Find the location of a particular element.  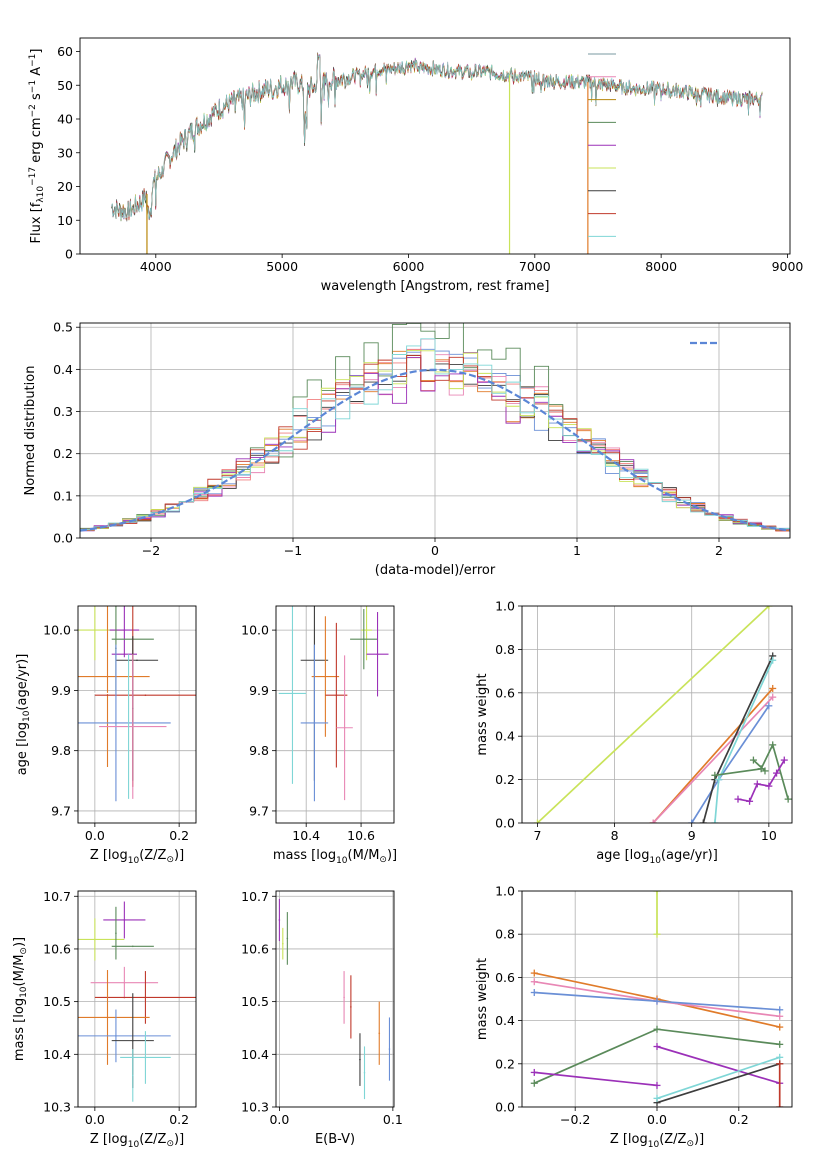

x-tick-label: 9000 is located at coordinates (788, 266).